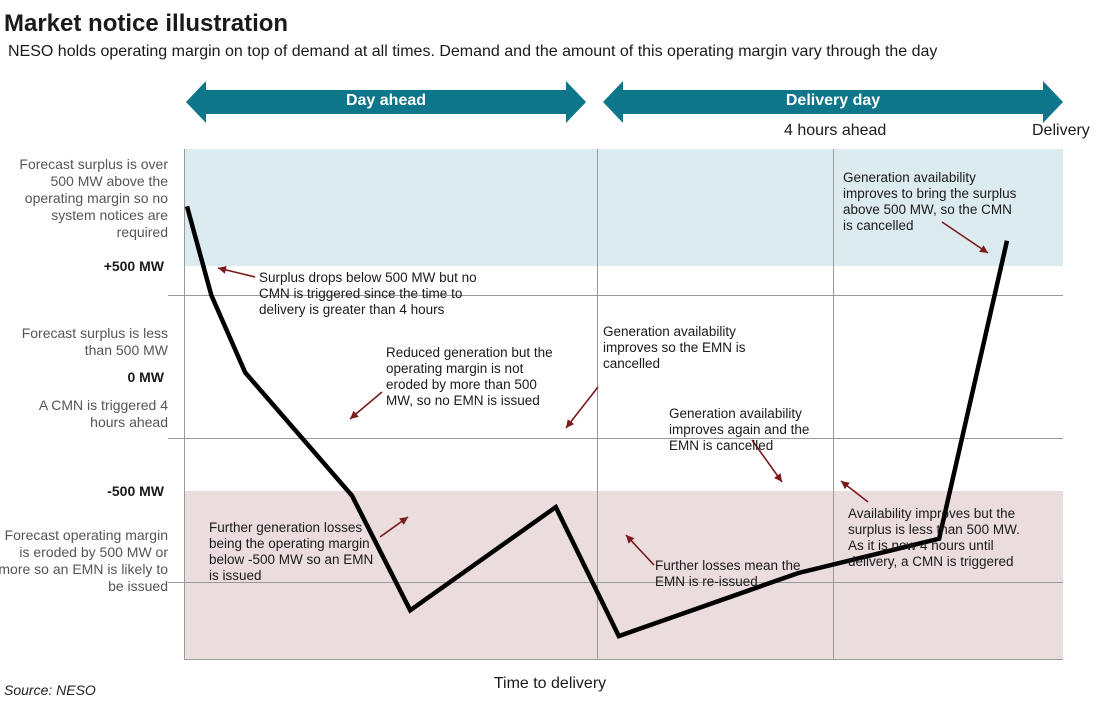  Describe the element at coordinates (1061, 130) in the screenshot. I see `delivery-label: Delivery` at that location.